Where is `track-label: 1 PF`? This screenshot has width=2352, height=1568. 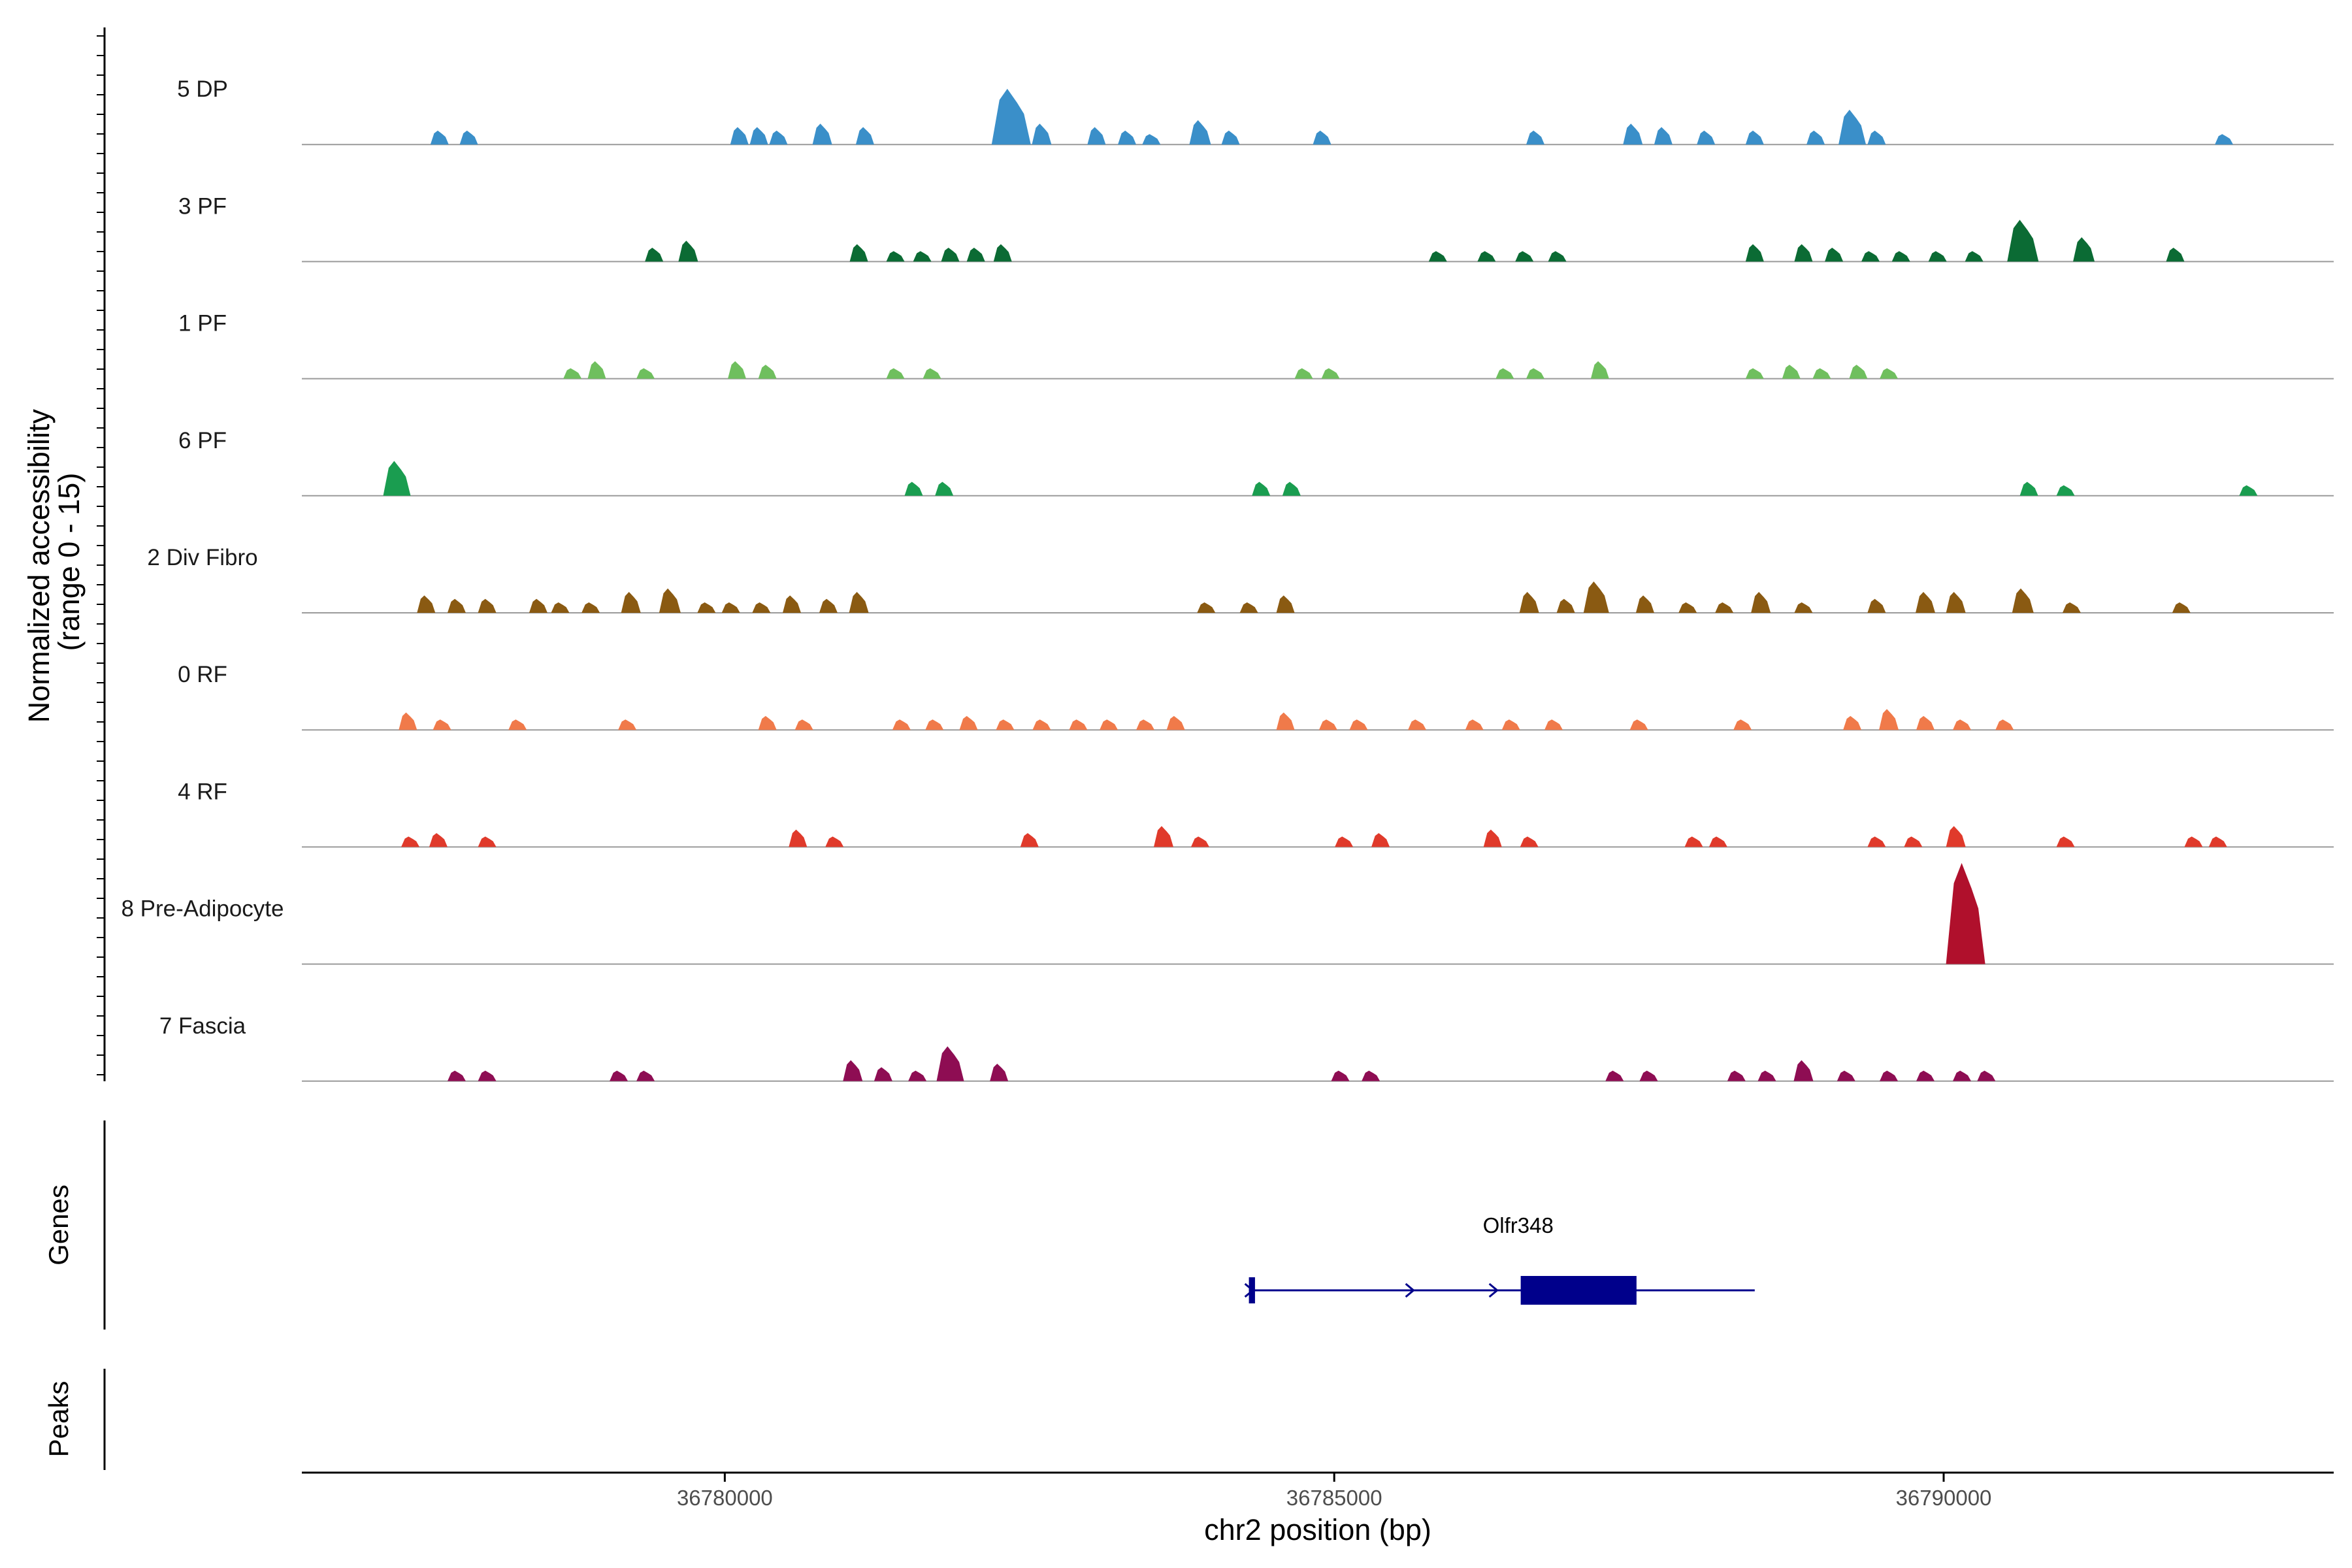 track-label: 1 PF is located at coordinates (202, 323).